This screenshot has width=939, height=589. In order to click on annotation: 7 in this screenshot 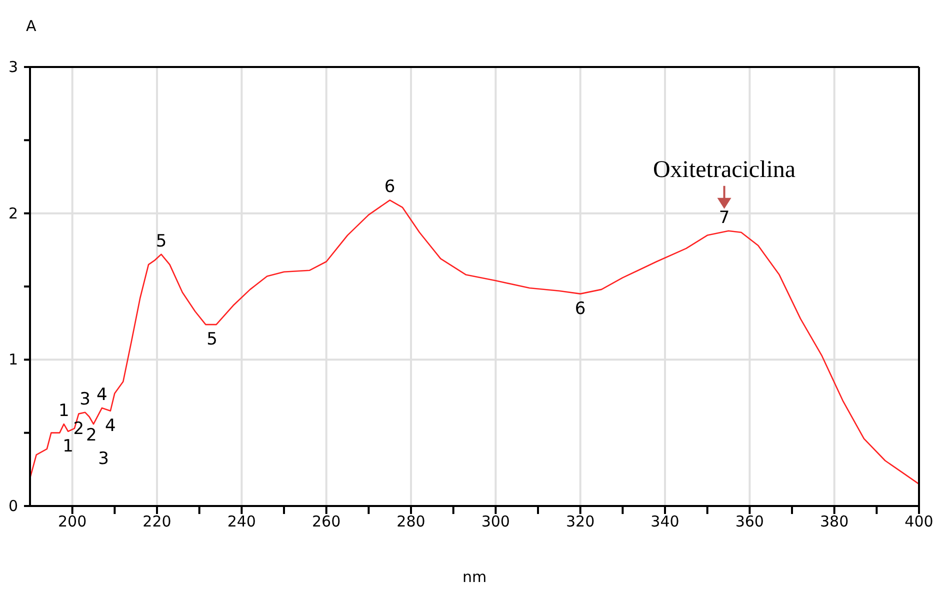, I will do `click(724, 218)`.